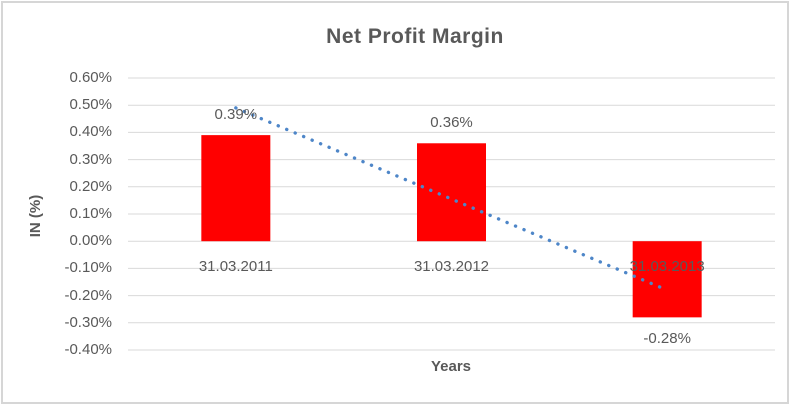 The height and width of the screenshot is (408, 799). What do you see at coordinates (451, 366) in the screenshot?
I see `x-axis-title: Years` at bounding box center [451, 366].